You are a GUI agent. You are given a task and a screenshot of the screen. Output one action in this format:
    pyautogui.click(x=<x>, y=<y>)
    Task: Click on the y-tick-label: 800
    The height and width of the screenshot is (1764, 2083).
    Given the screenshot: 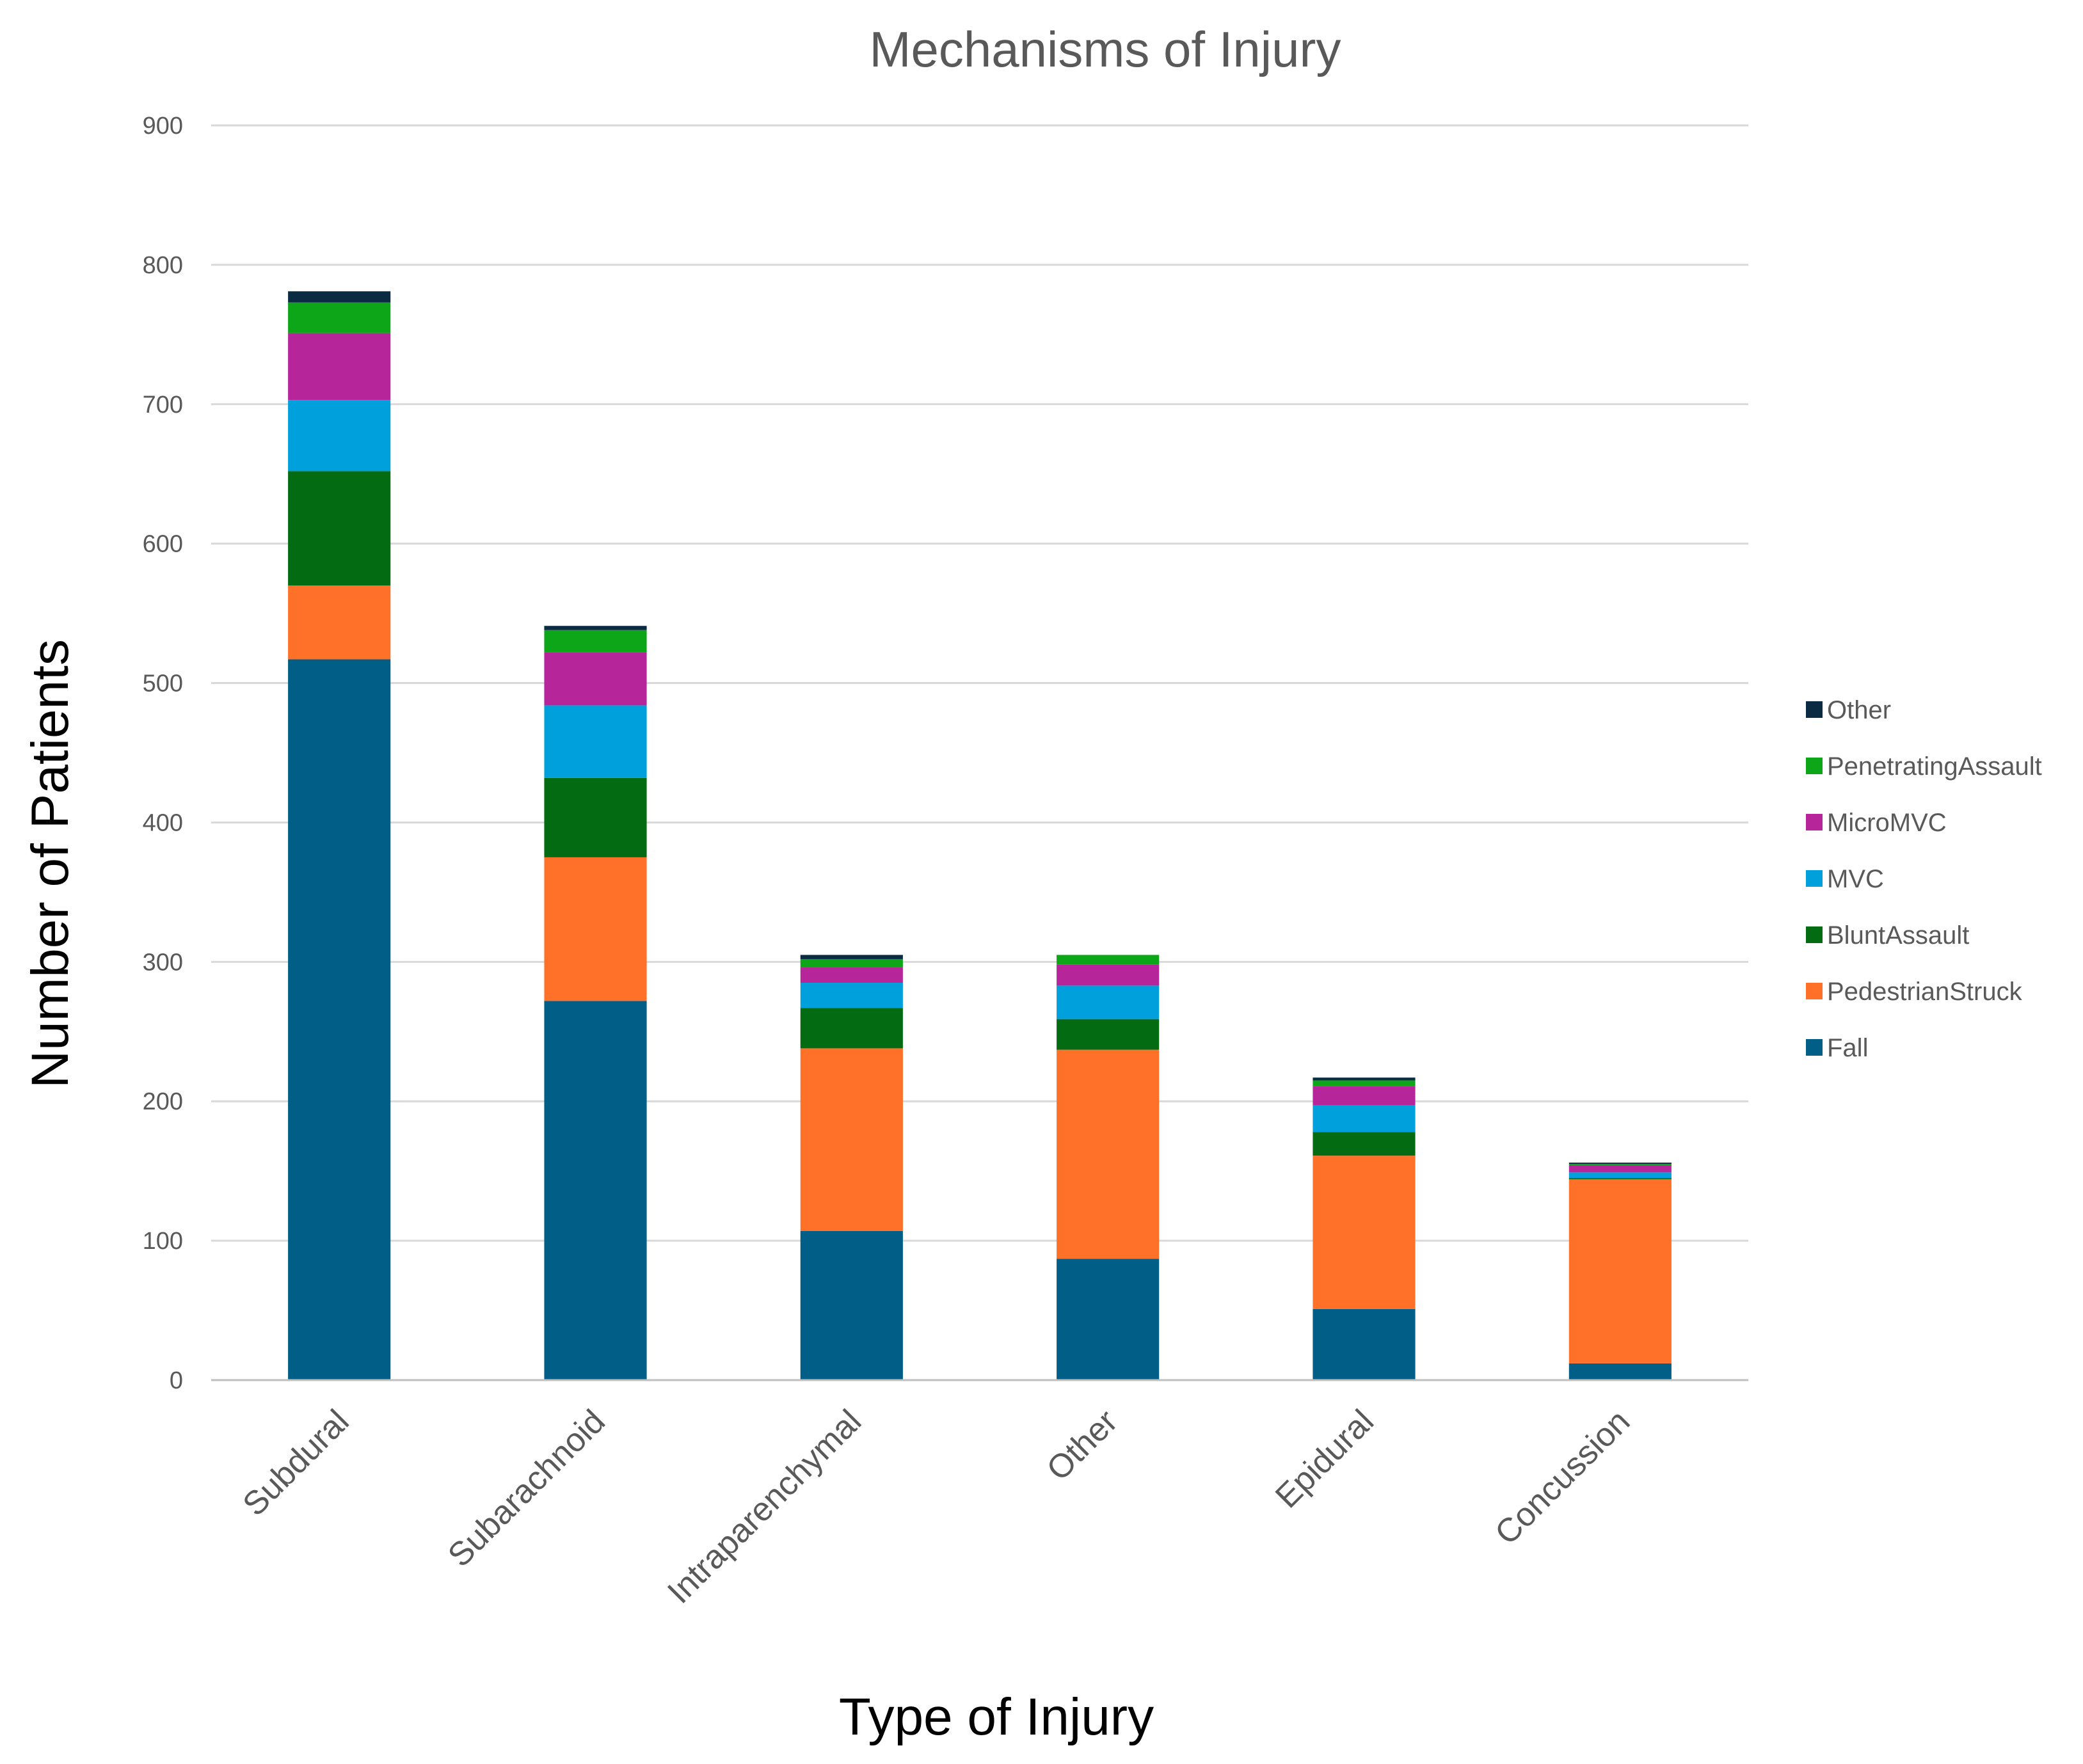 What is the action you would take?
    pyautogui.click(x=163, y=265)
    